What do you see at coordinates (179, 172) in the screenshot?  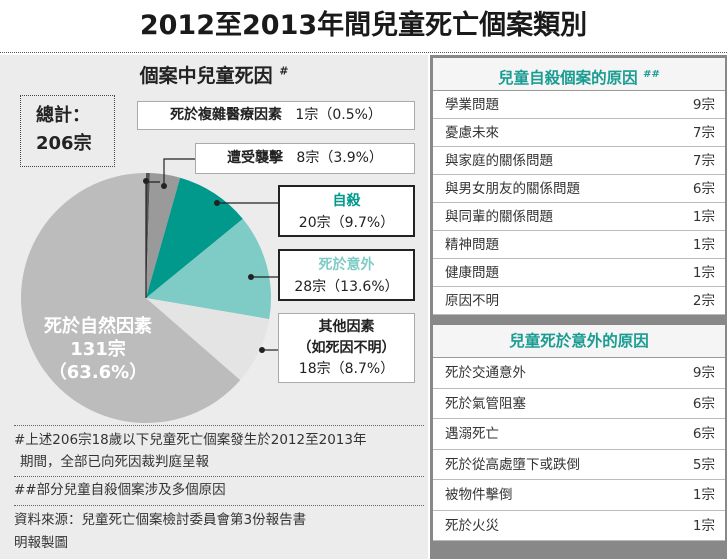 I see `leader-line` at bounding box center [179, 172].